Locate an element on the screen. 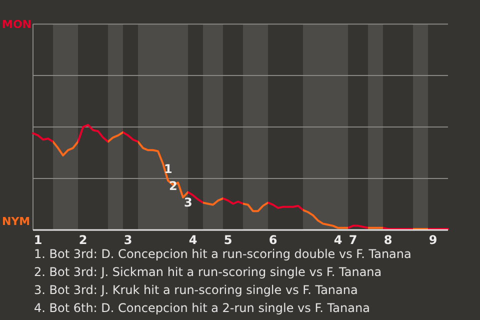 The width and height of the screenshot is (480, 320). annotation: 3 is located at coordinates (188, 203).